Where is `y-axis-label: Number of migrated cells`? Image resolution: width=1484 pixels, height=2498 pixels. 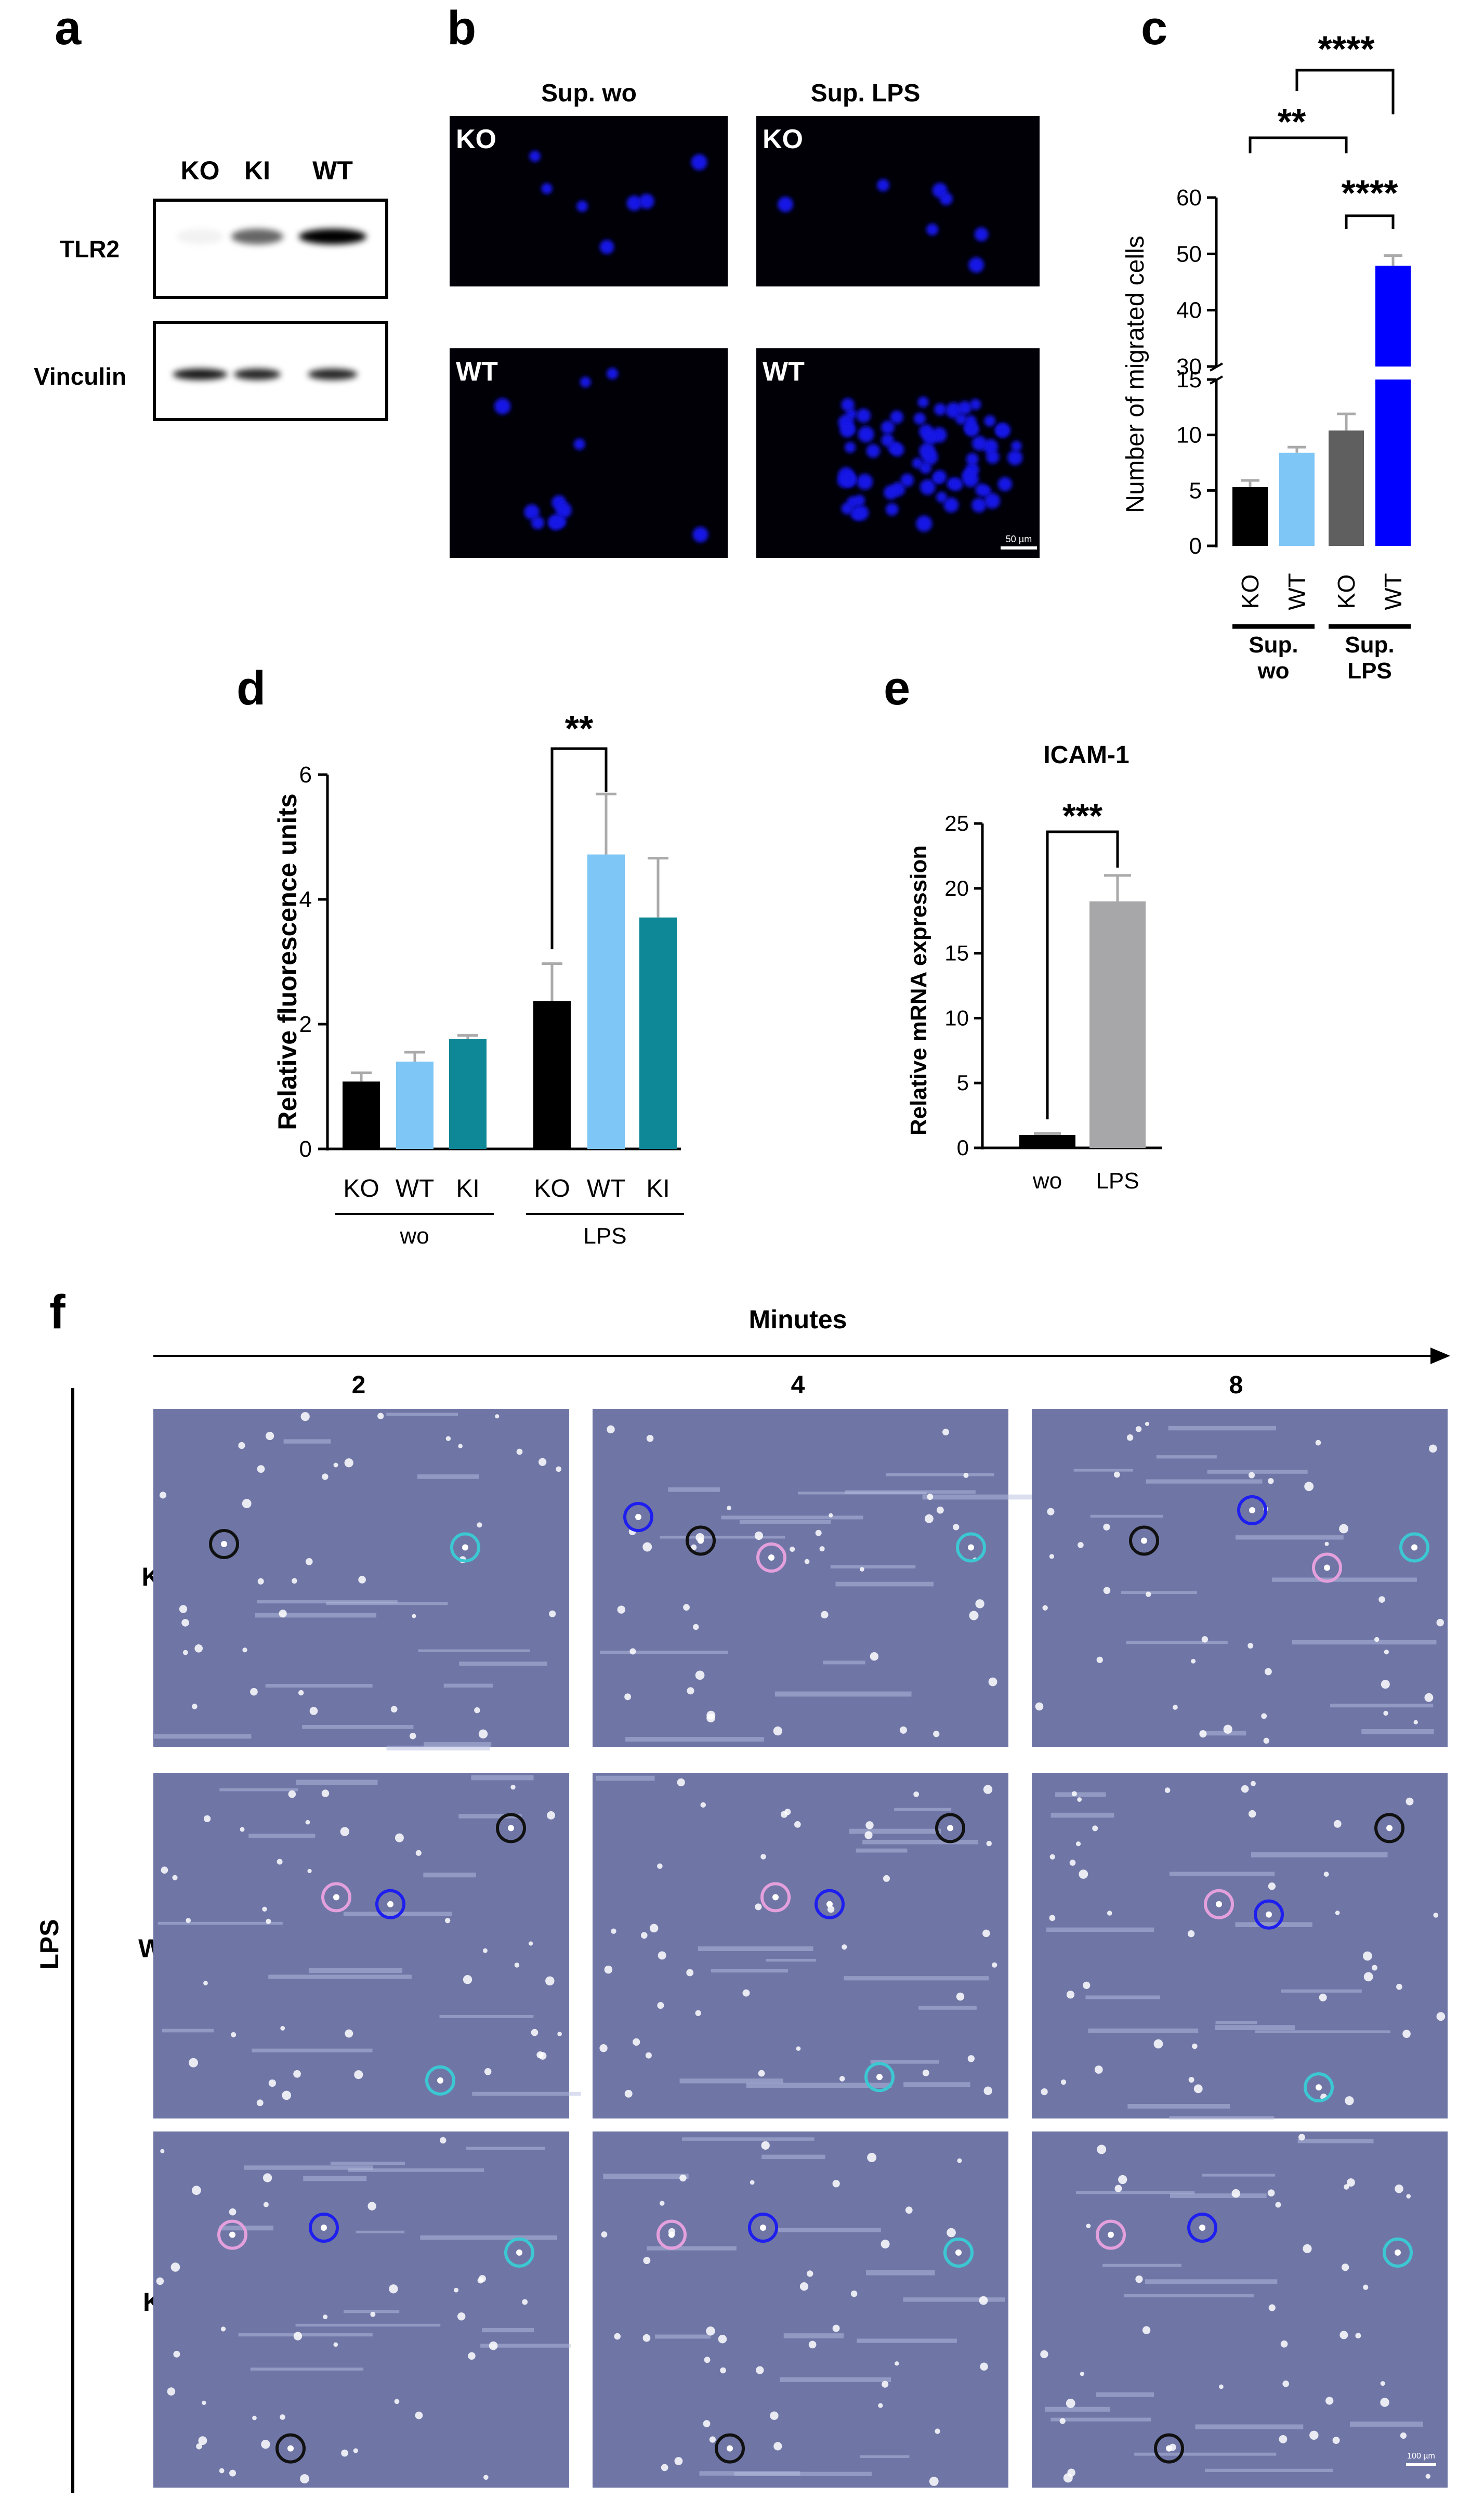
y-axis-label: Number of migrated cells is located at coordinates (1135, 374).